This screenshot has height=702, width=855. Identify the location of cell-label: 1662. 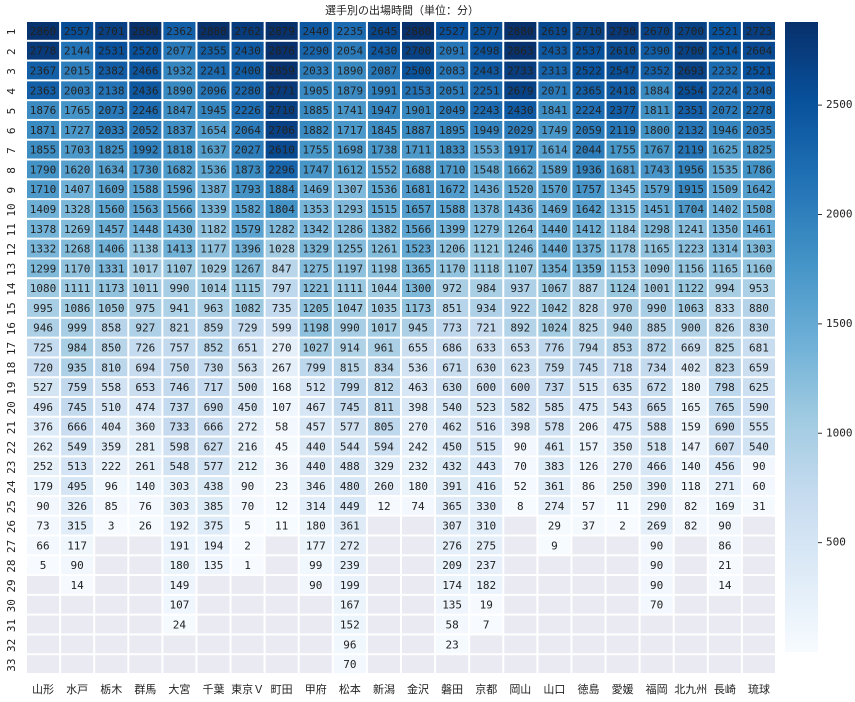
(520, 169).